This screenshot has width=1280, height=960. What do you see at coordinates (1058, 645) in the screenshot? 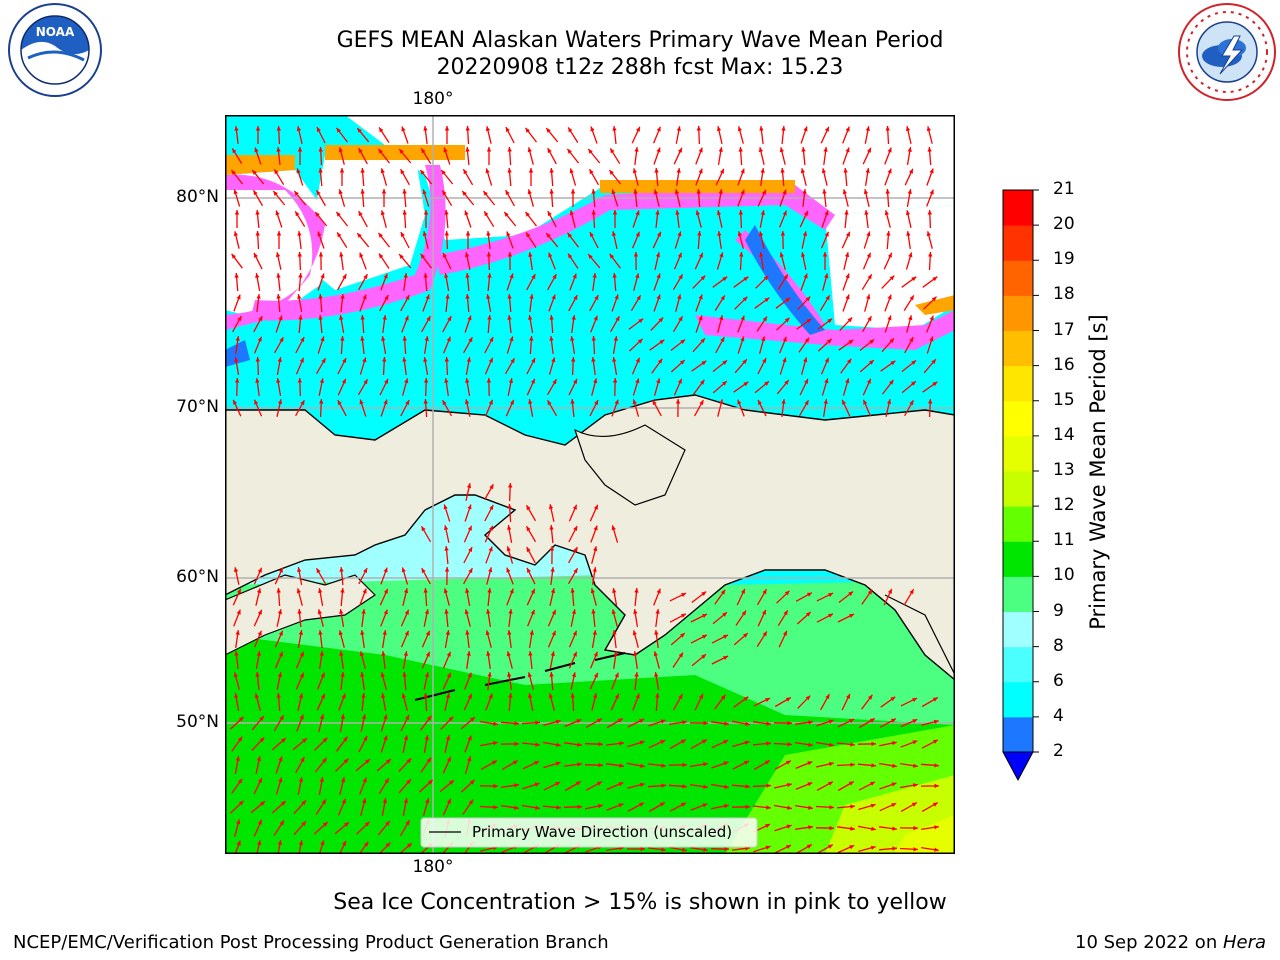
I see `colorbar-tick-label: 8` at bounding box center [1058, 645].